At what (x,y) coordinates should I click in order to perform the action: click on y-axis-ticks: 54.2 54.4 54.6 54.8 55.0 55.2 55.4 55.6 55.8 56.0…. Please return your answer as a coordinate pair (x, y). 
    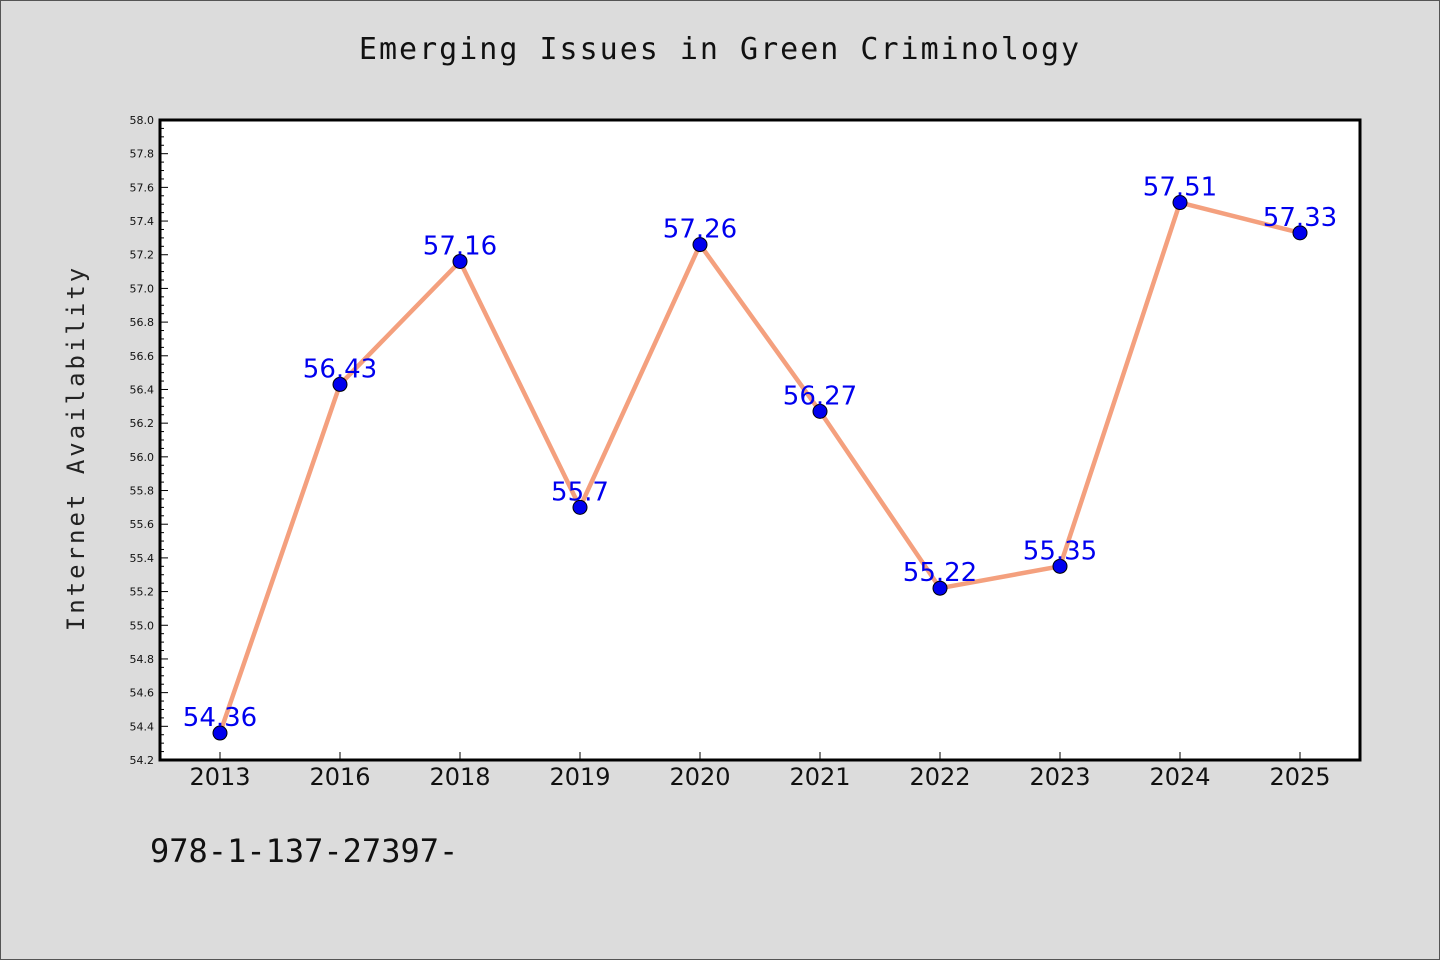
    Looking at the image, I should click on (149, 440).